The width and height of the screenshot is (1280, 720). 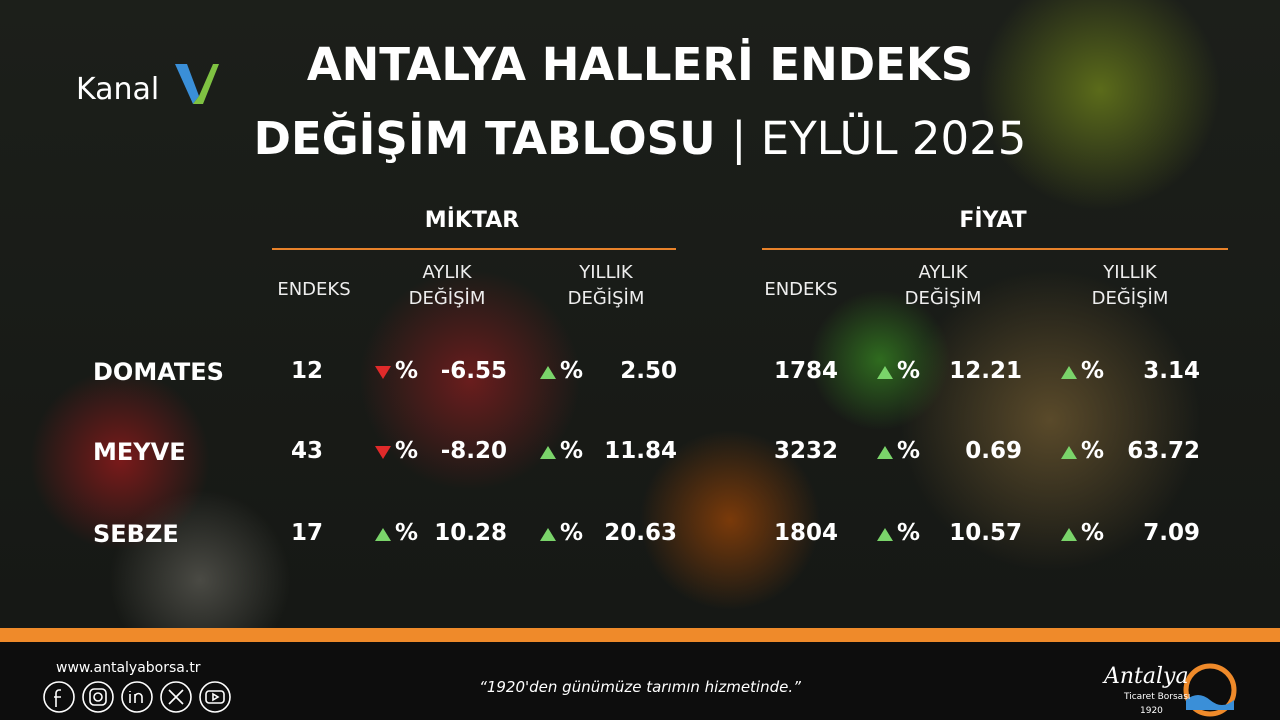 What do you see at coordinates (306, 451) in the screenshot?
I see `index-value: 43` at bounding box center [306, 451].